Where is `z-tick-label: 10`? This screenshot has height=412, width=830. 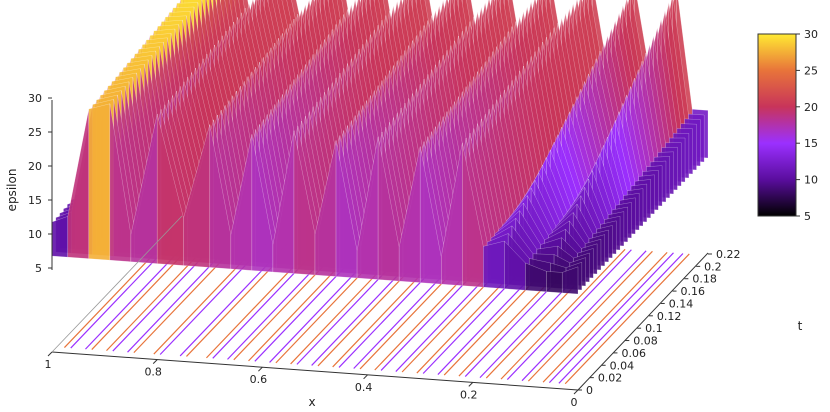
z-tick-label: 10 is located at coordinates (35, 234).